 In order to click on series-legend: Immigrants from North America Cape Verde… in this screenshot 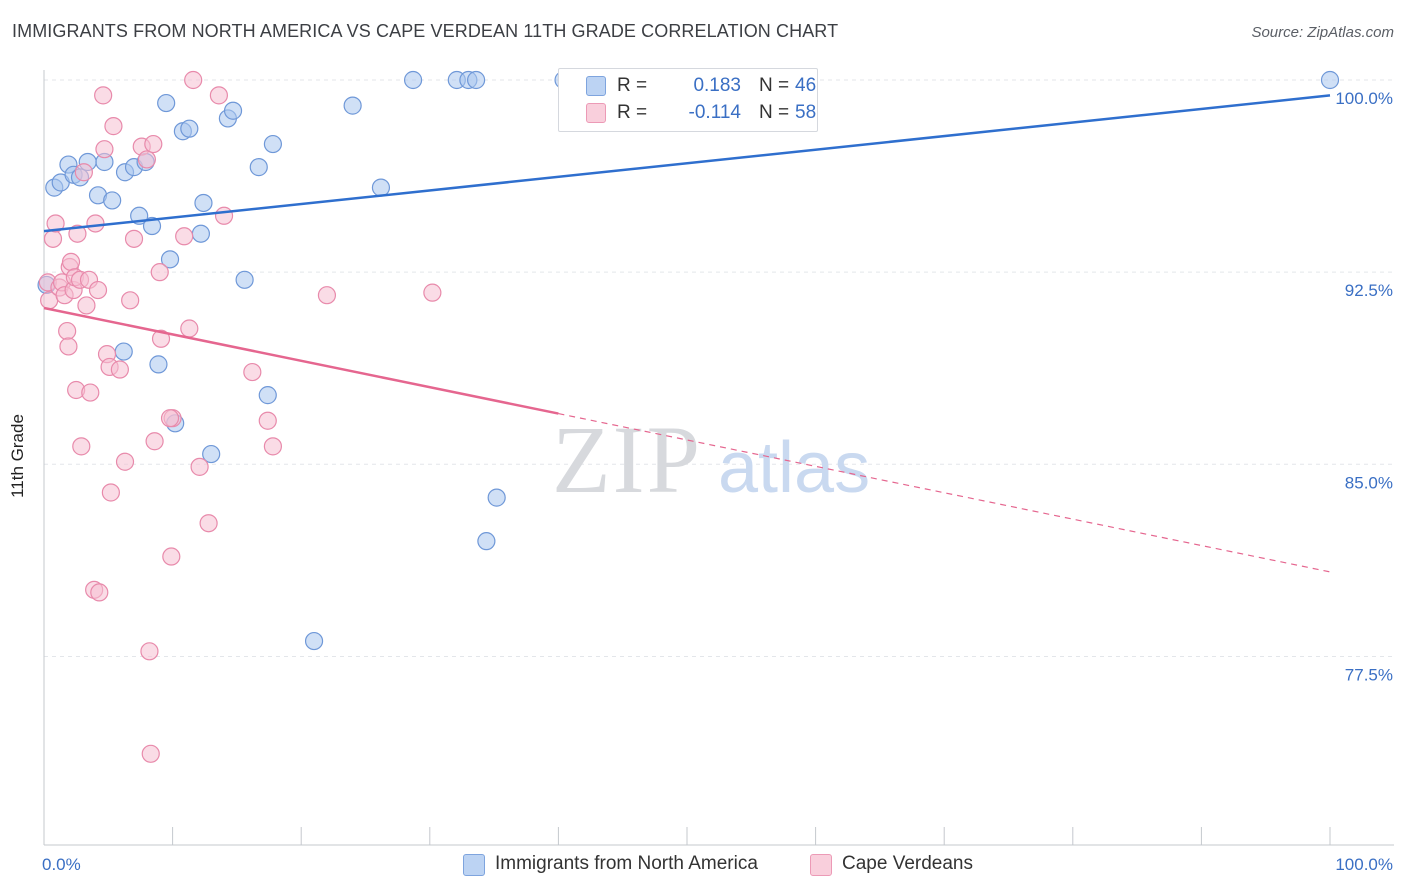, I will do `click(703, 865)`.